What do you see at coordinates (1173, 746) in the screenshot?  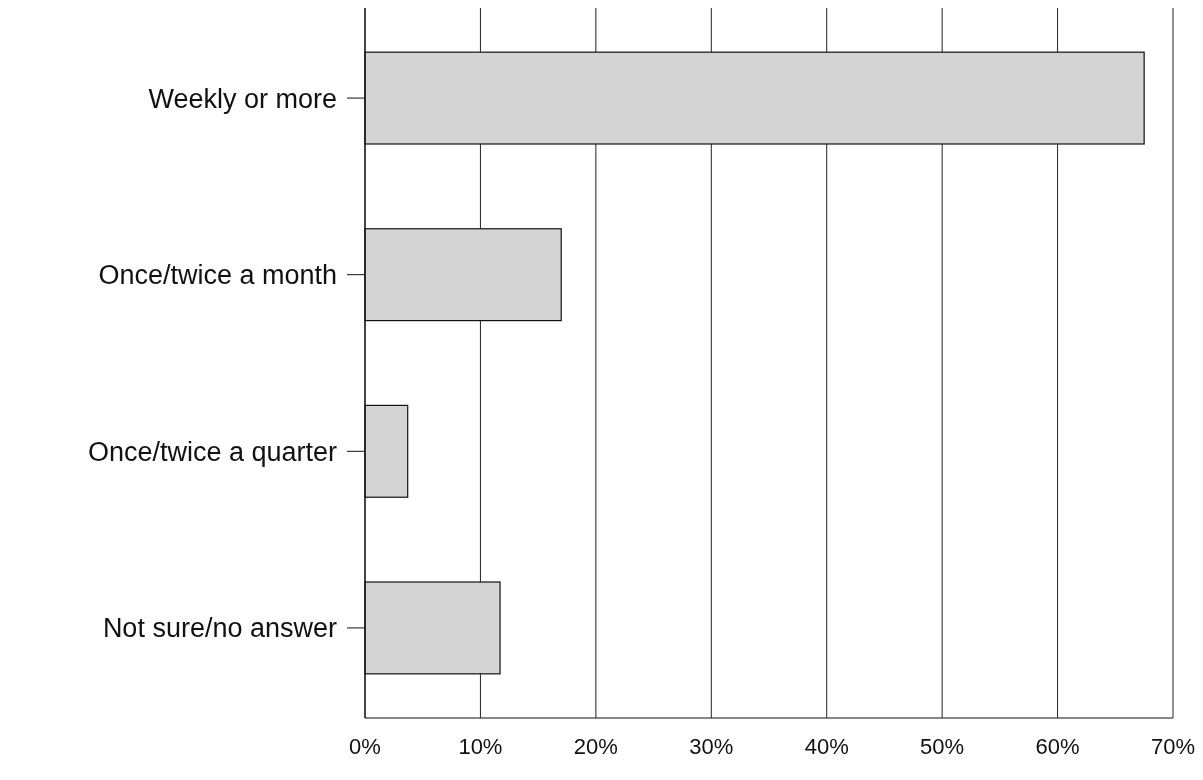 I see `x-tick-label: 70%` at bounding box center [1173, 746].